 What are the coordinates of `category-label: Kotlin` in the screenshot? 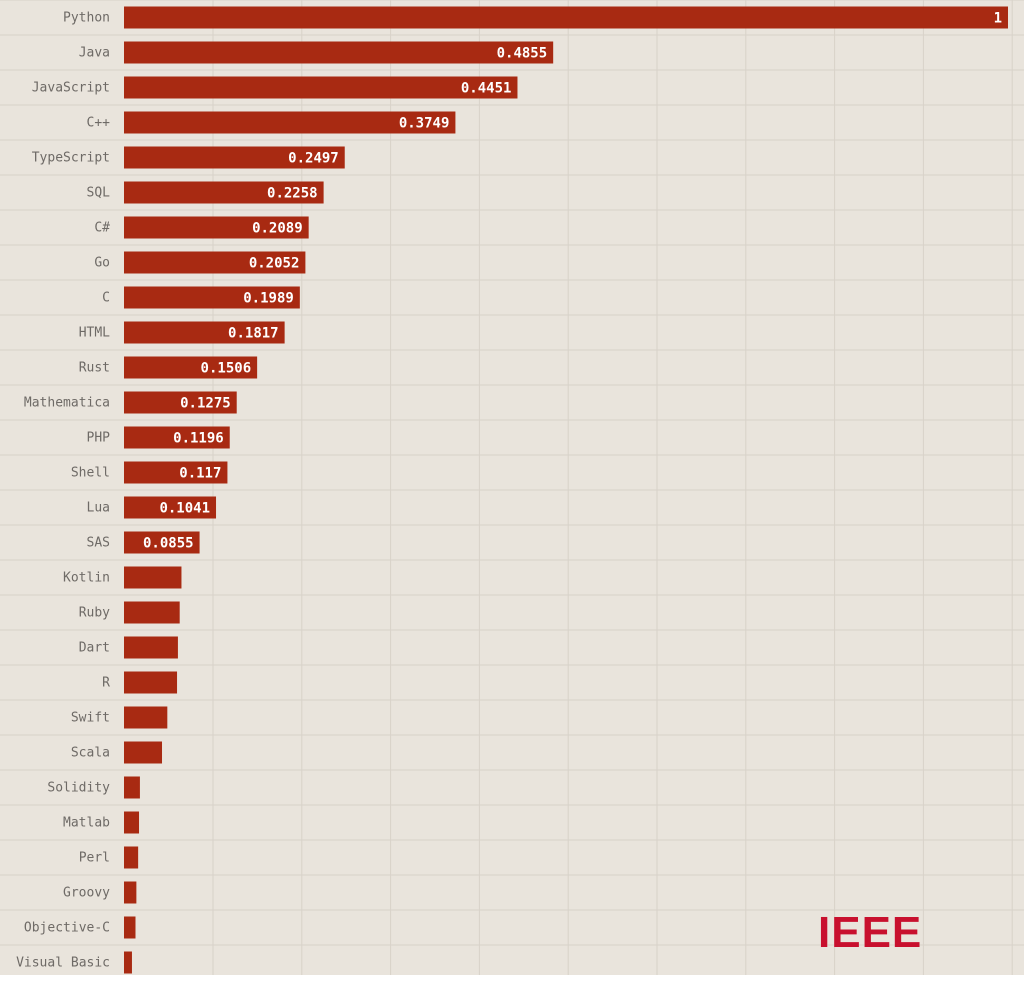 It's located at (86, 578).